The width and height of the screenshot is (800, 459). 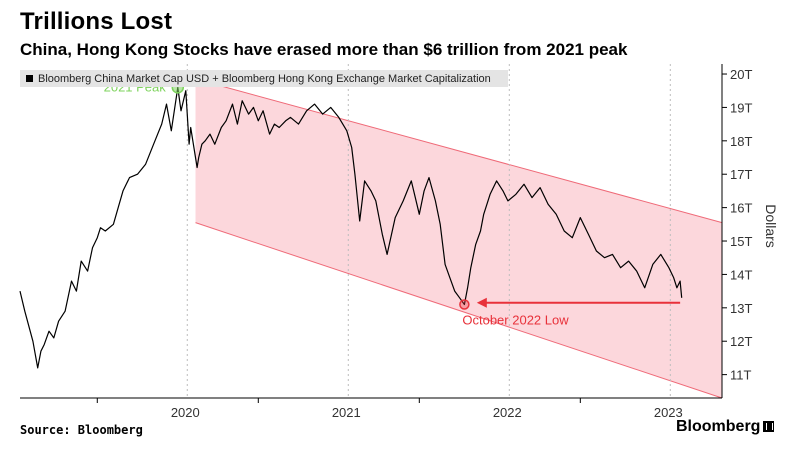 I want to click on y-tick-label: 19T, so click(x=741, y=107).